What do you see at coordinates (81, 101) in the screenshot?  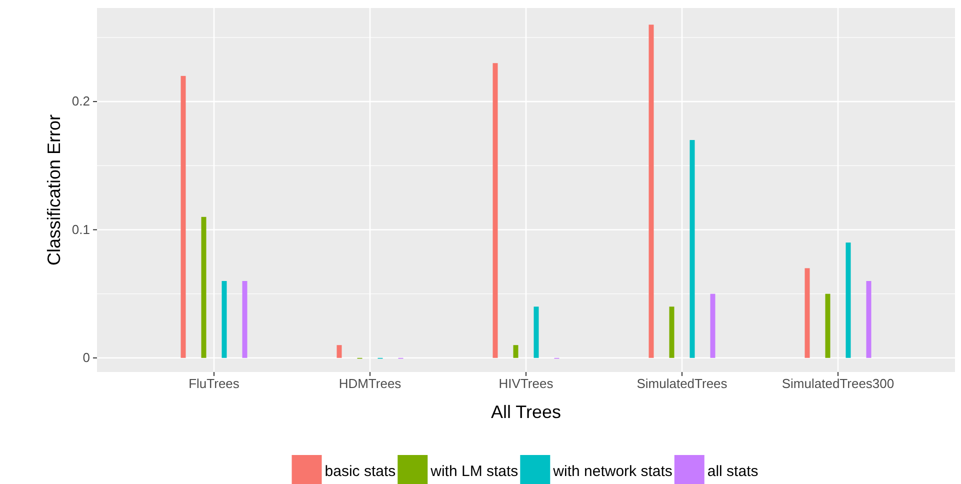 I see `y-tick-label: 0.2` at bounding box center [81, 101].